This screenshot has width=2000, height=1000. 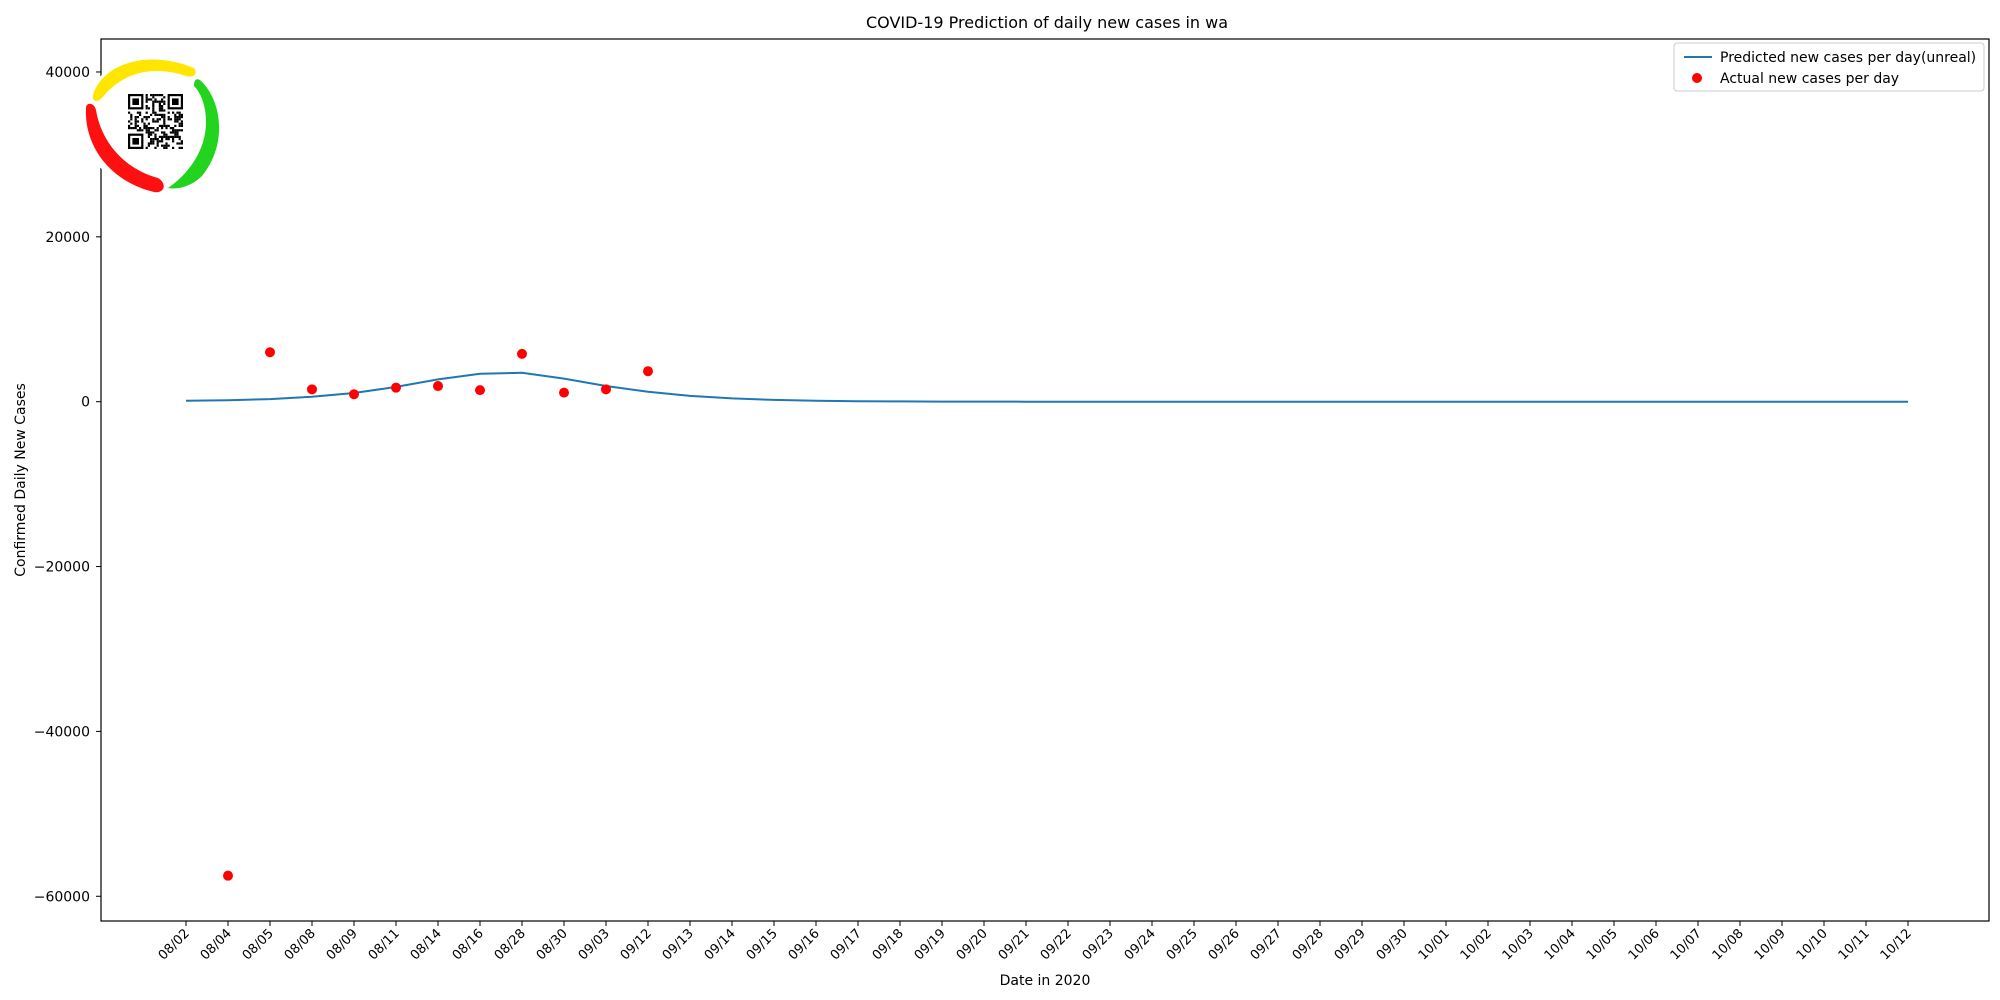 What do you see at coordinates (804, 944) in the screenshot?
I see `x-tick-label: 09/16` at bounding box center [804, 944].